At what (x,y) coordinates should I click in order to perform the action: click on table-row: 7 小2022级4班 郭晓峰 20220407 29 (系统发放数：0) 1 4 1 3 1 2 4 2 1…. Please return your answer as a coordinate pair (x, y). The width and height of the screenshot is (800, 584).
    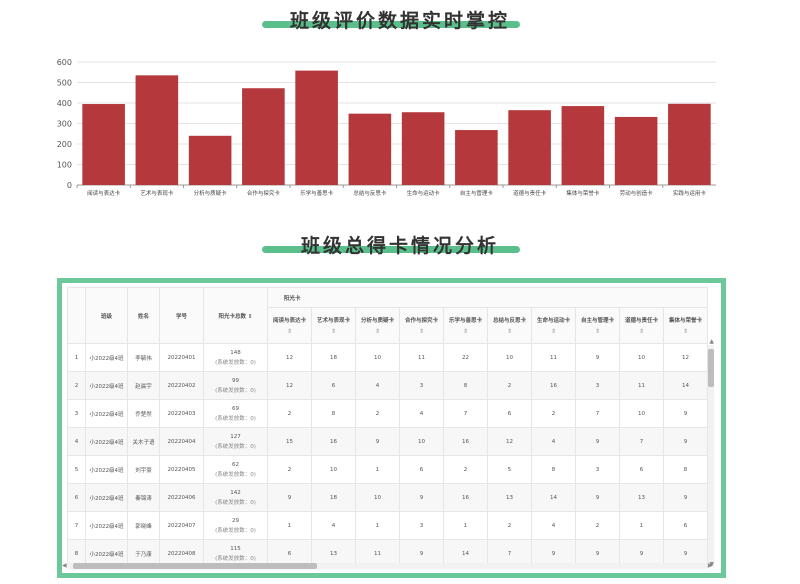
    Looking at the image, I should click on (387, 525).